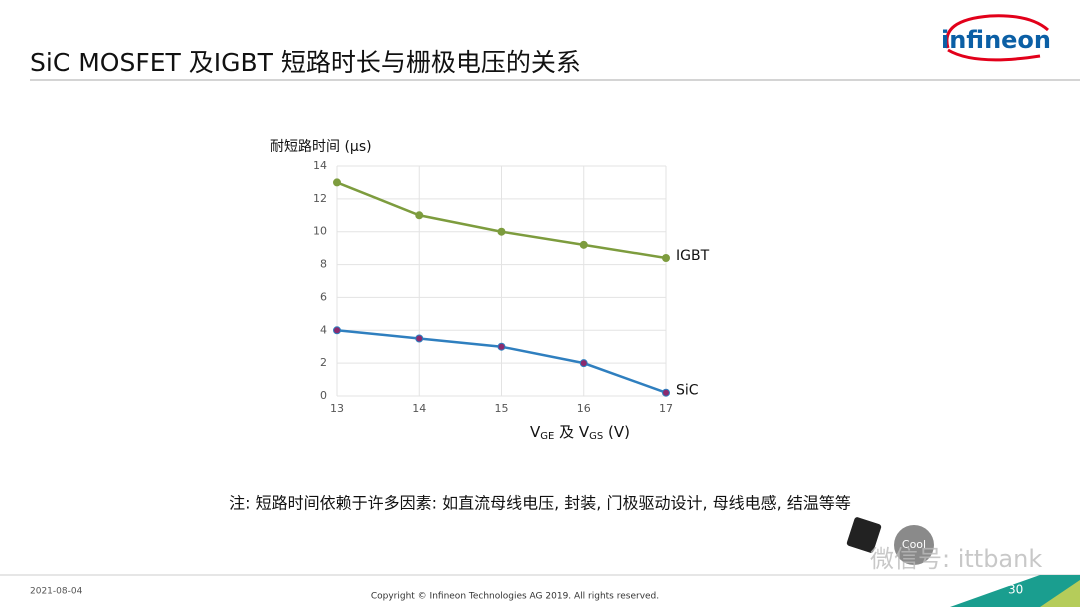 The image size is (1080, 607). I want to click on page-number: 30, so click(1015, 590).